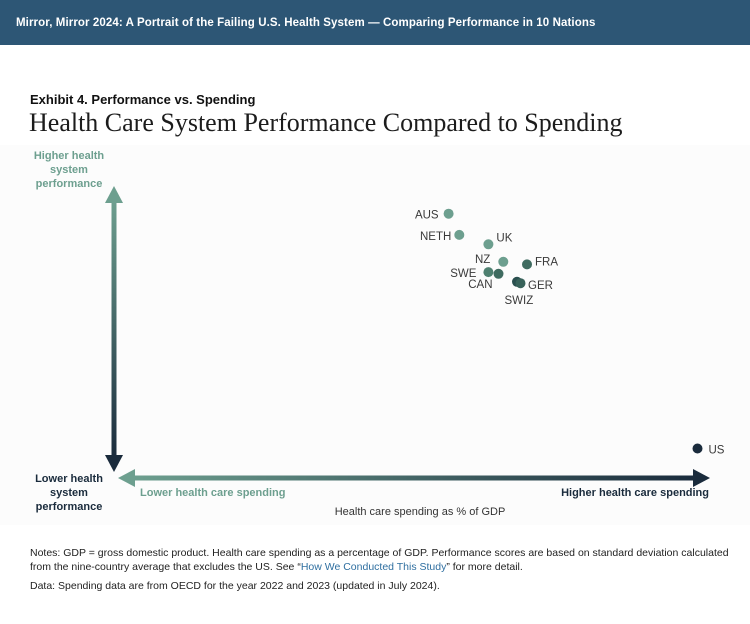 This screenshot has width=750, height=624. What do you see at coordinates (546, 262) in the screenshot?
I see `point-label-fra: FRA` at bounding box center [546, 262].